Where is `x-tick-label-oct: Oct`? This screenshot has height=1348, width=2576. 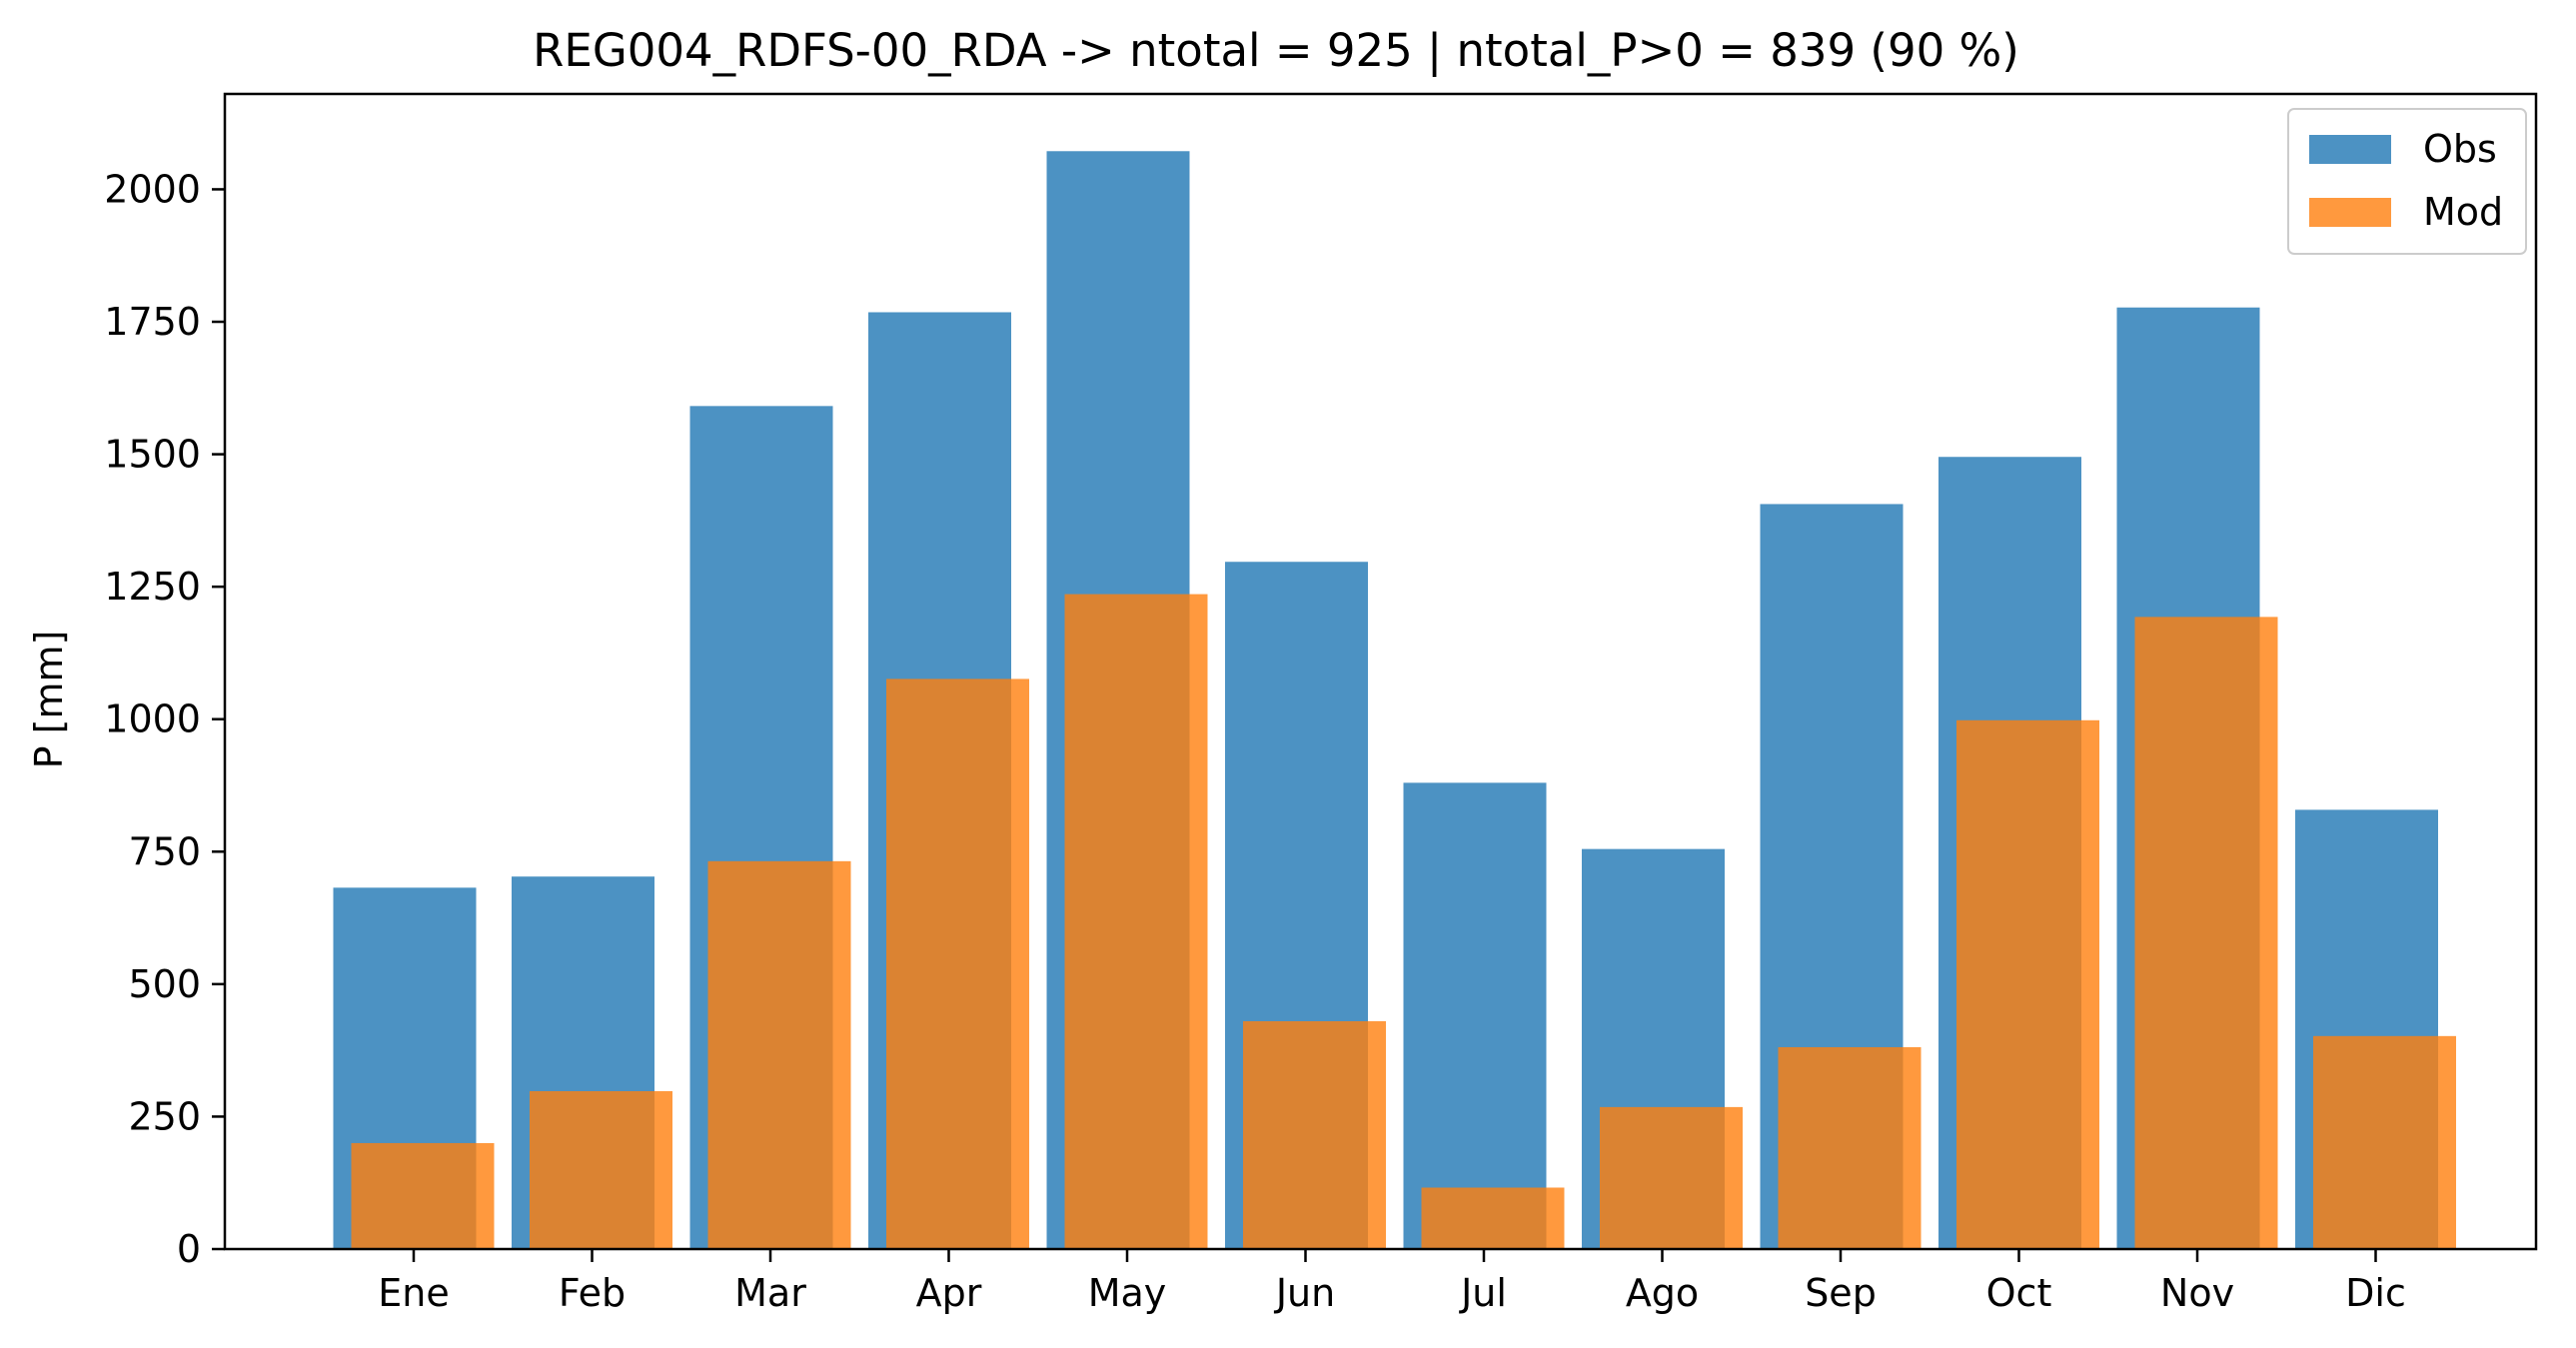 x-tick-label-oct: Oct is located at coordinates (2019, 1293).